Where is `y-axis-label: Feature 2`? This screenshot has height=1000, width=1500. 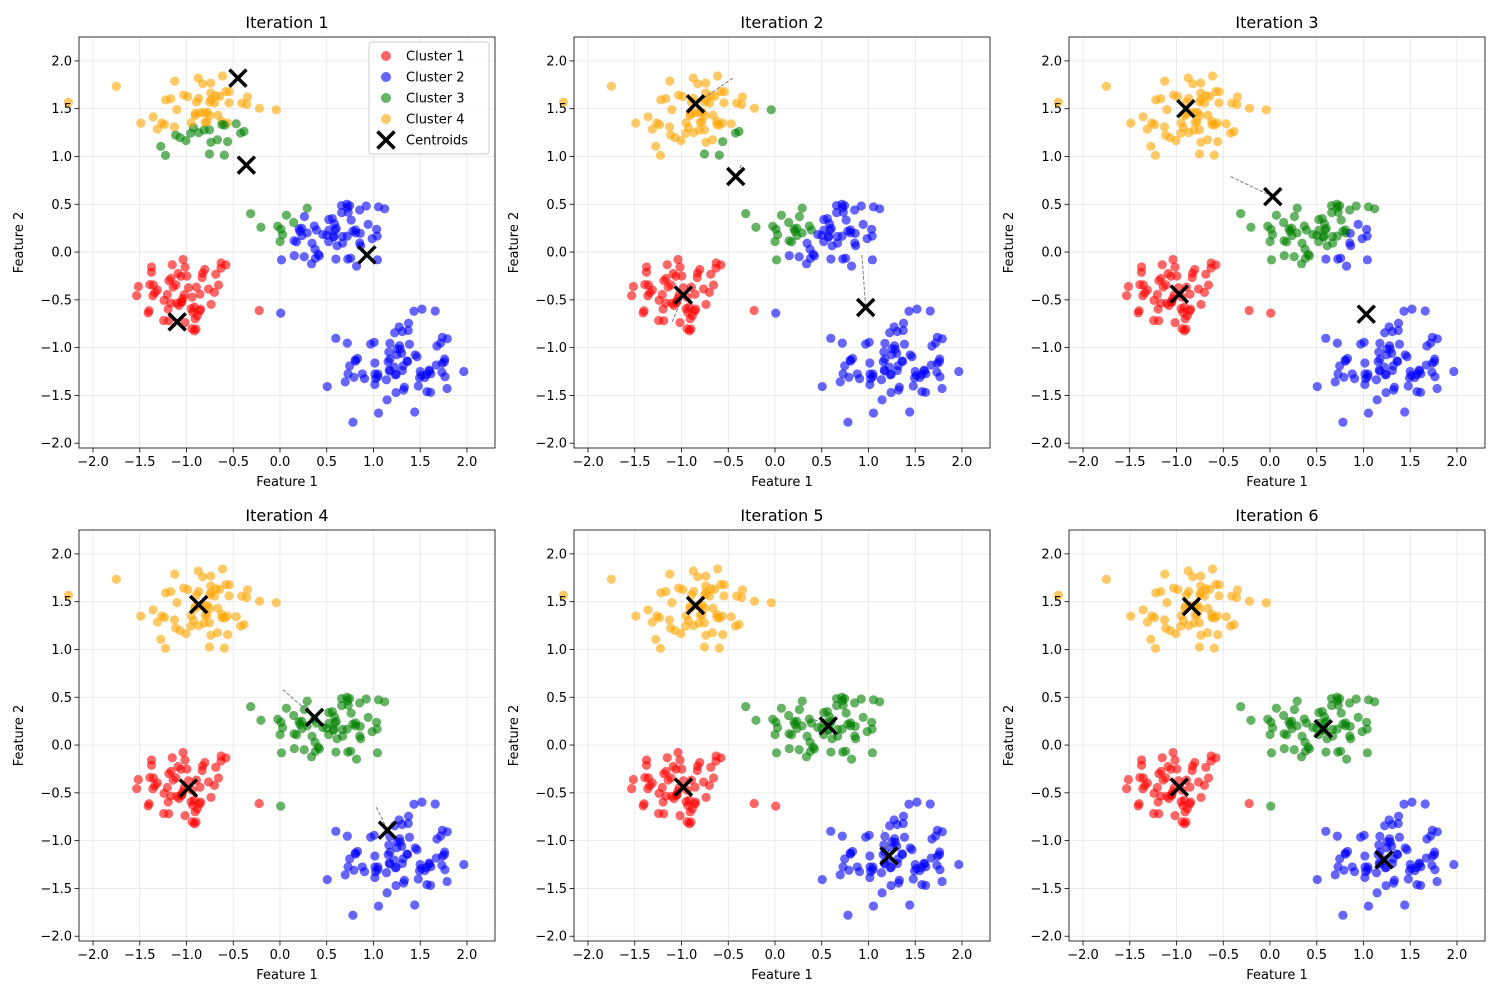
y-axis-label: Feature 2 is located at coordinates (1009, 243).